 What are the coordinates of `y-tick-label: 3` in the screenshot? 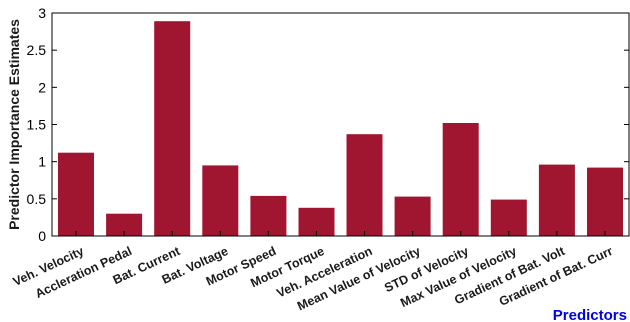 It's located at (42, 13).